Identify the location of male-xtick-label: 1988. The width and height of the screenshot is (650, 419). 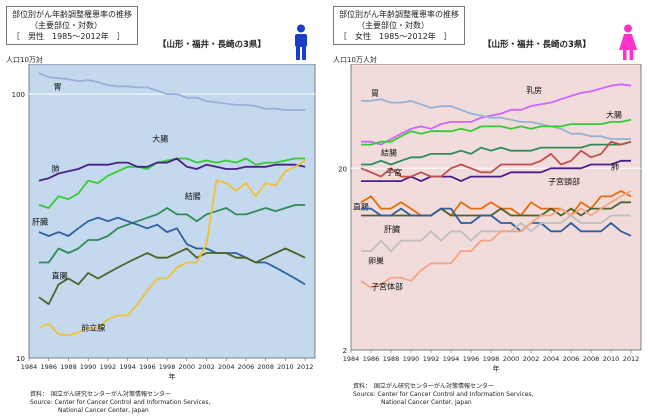
(68, 367).